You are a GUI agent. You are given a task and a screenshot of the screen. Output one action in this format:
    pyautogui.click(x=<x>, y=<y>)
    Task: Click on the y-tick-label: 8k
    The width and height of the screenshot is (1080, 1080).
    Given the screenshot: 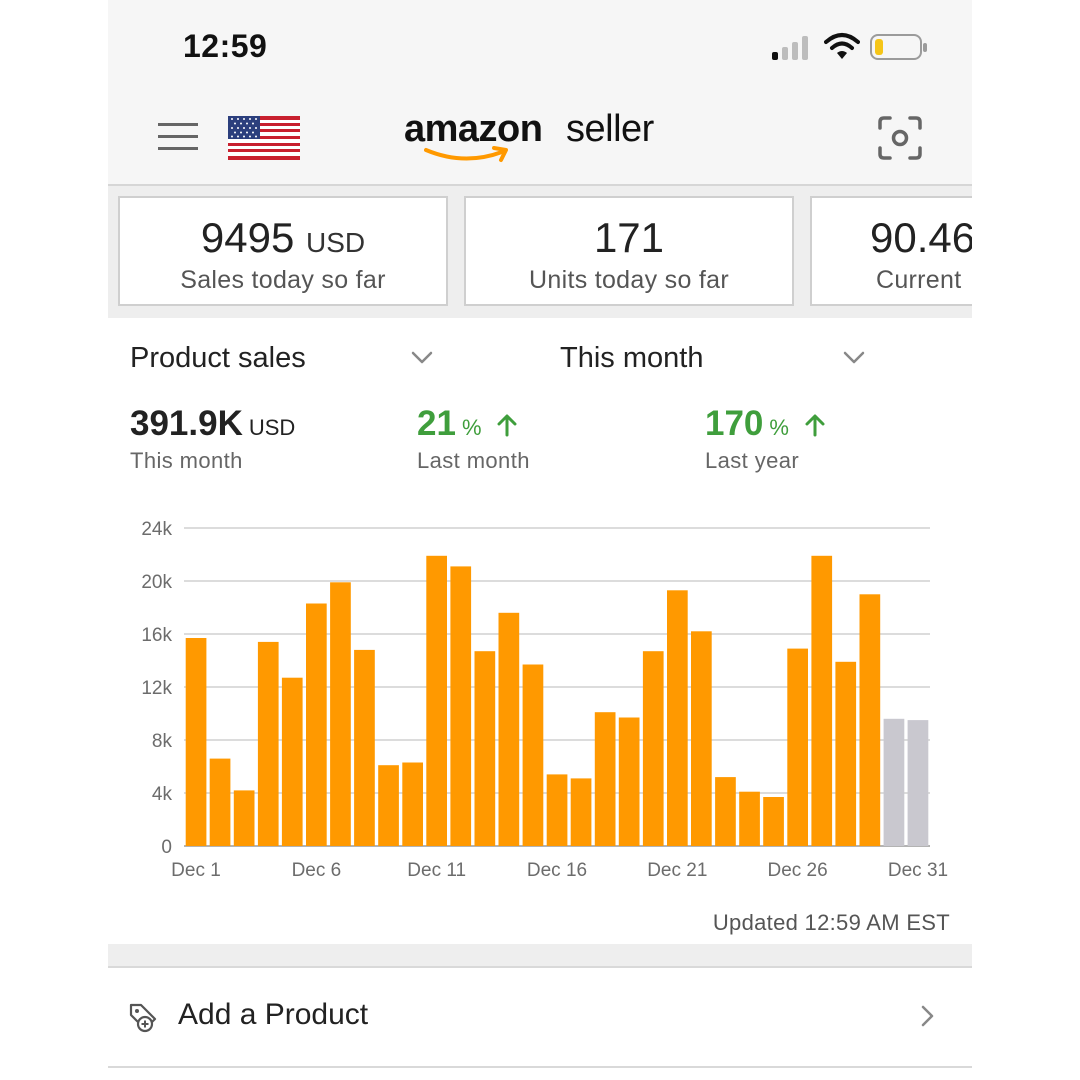 What is the action you would take?
    pyautogui.click(x=162, y=741)
    